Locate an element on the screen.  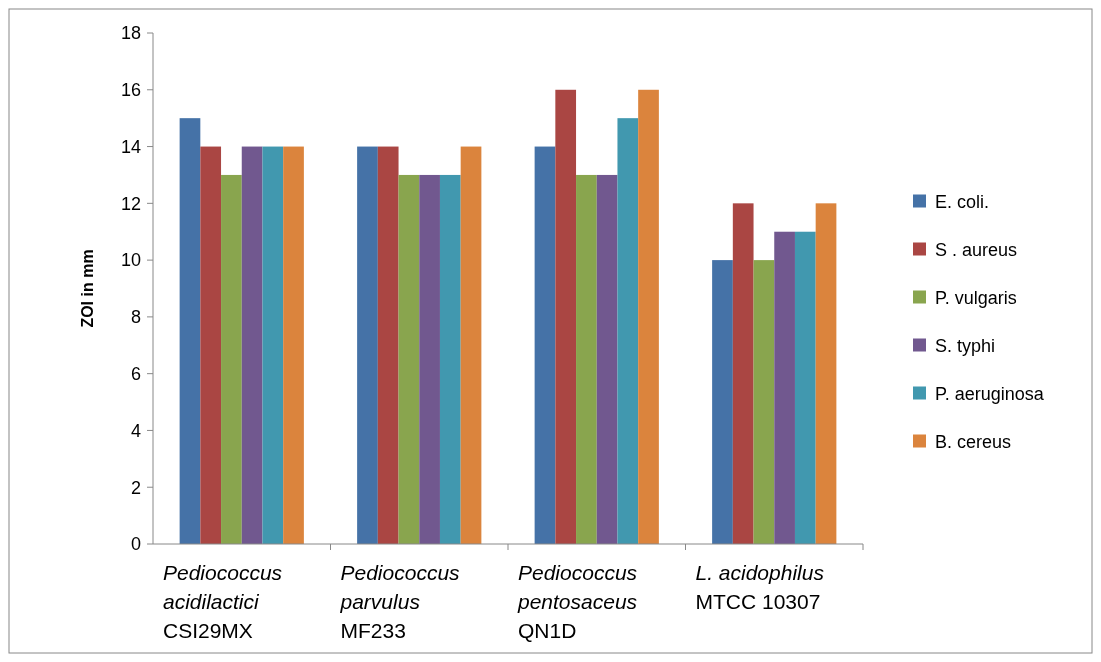
legend-label: S. typhi is located at coordinates (965, 345).